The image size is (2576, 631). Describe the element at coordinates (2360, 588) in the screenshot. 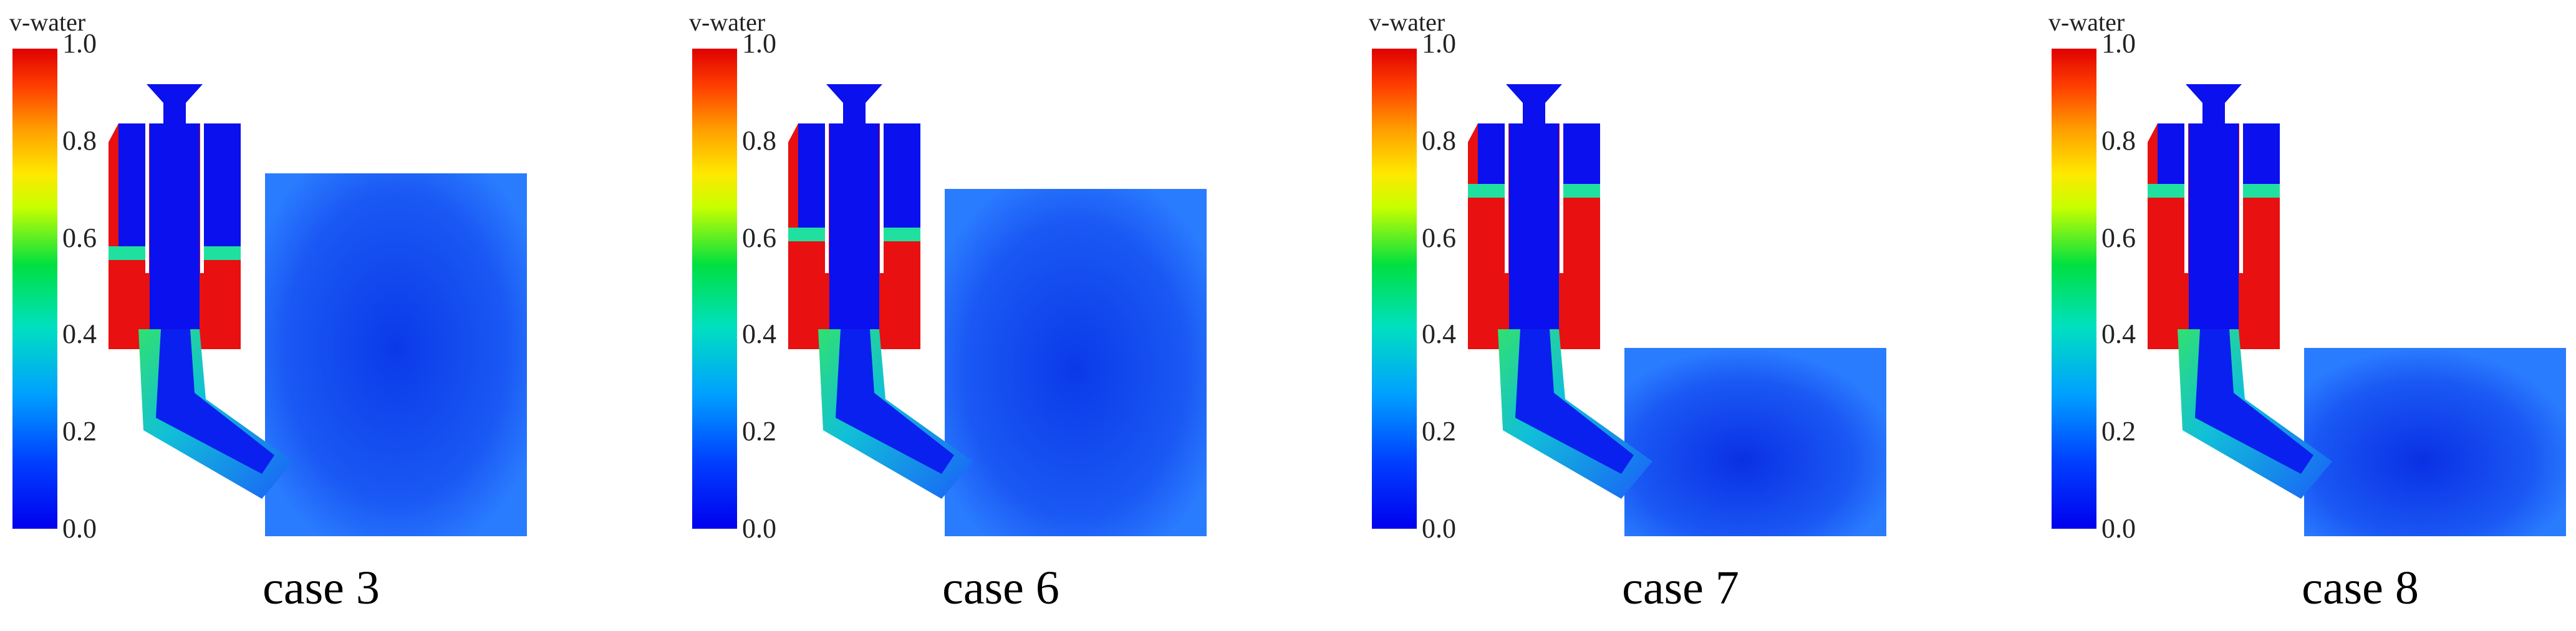

I see `case-label: case 8` at that location.